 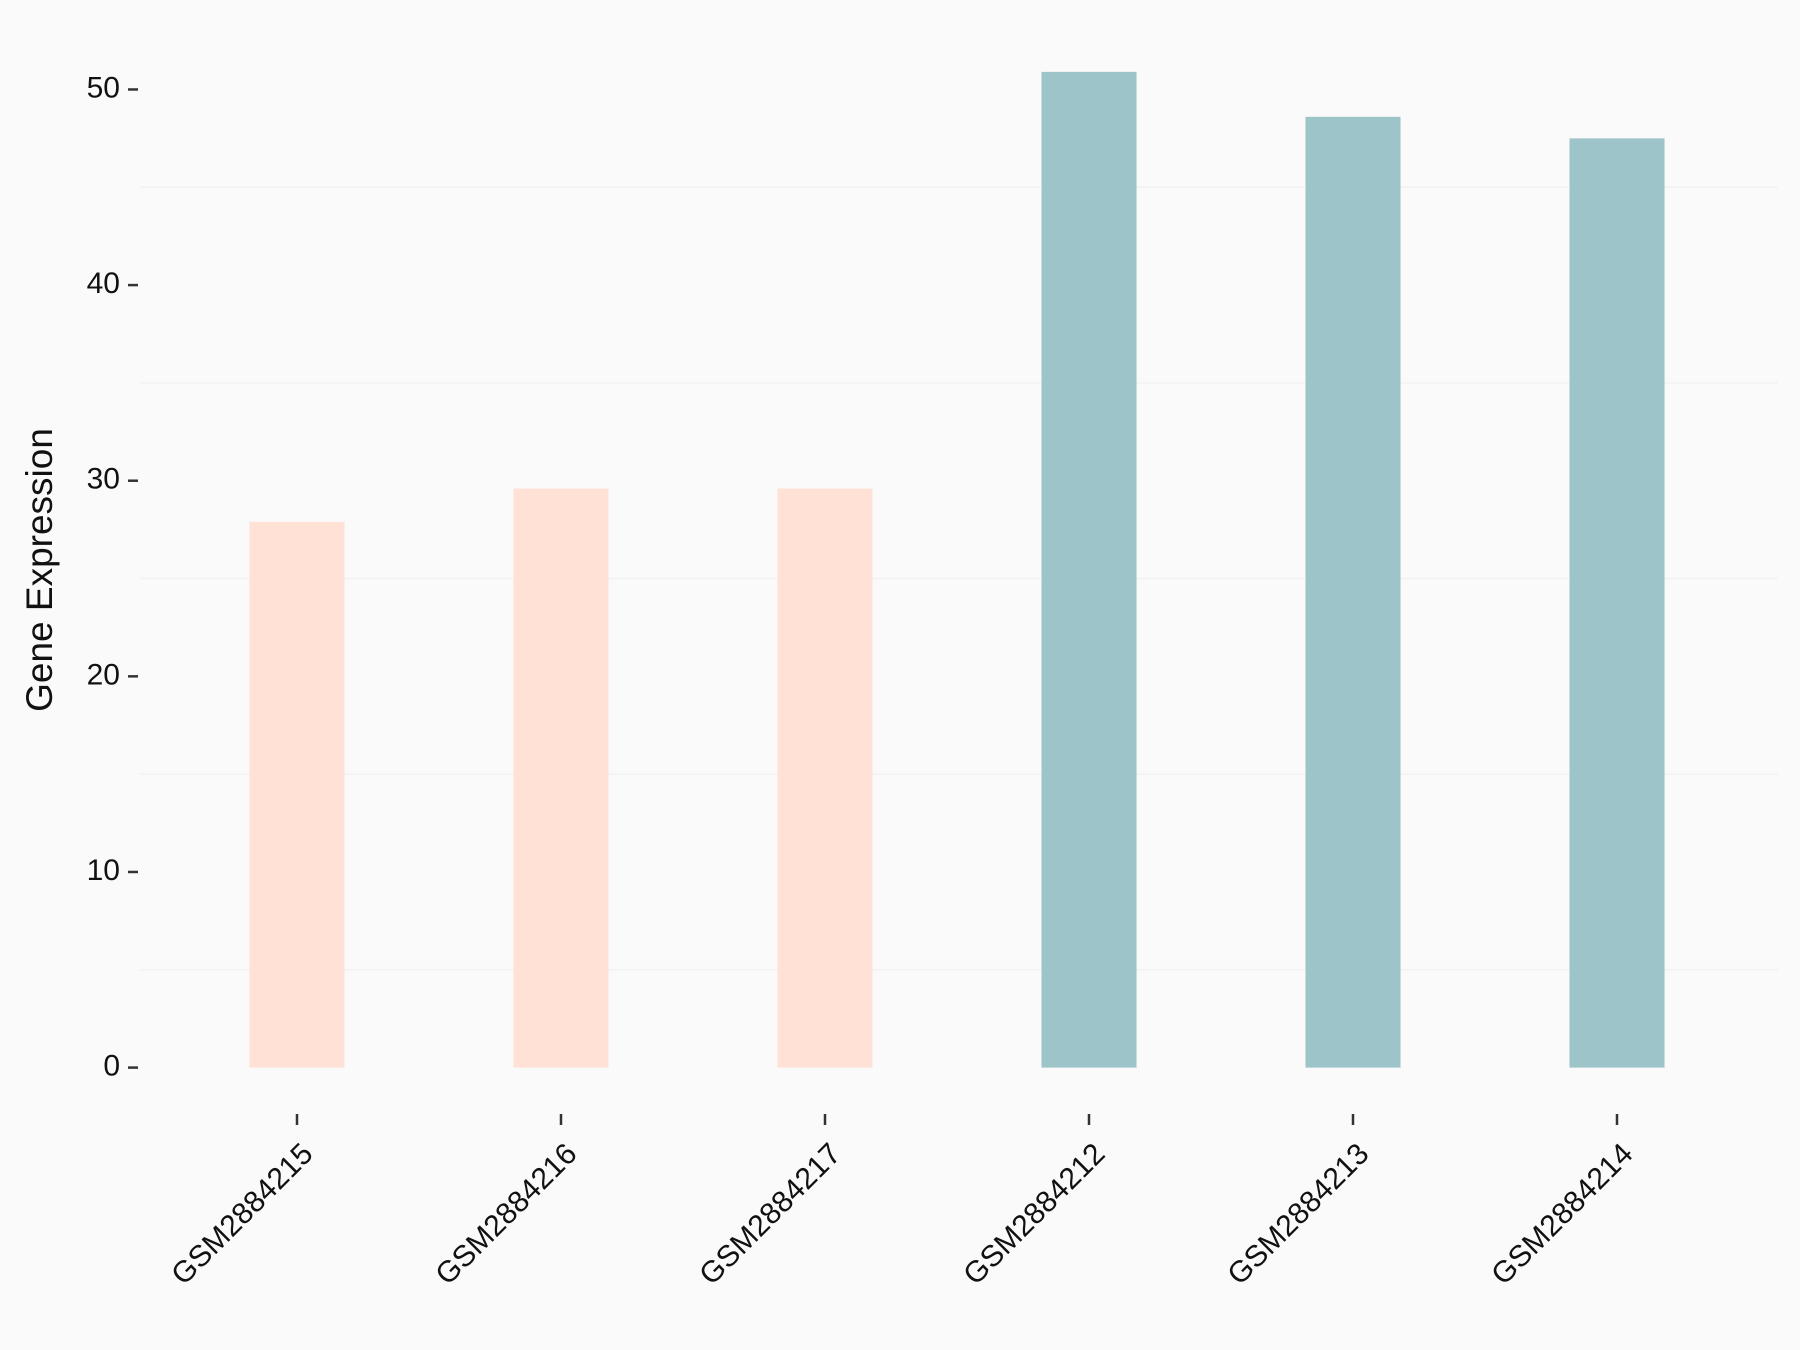 I want to click on y-axis-label: Gene Expression, so click(x=39, y=570).